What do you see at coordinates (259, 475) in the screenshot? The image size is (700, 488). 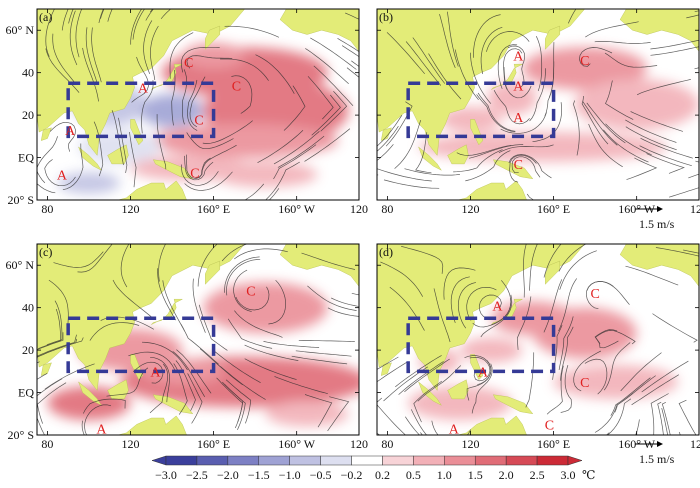 I see `colorbar-tick-label: −1.5` at bounding box center [259, 475].